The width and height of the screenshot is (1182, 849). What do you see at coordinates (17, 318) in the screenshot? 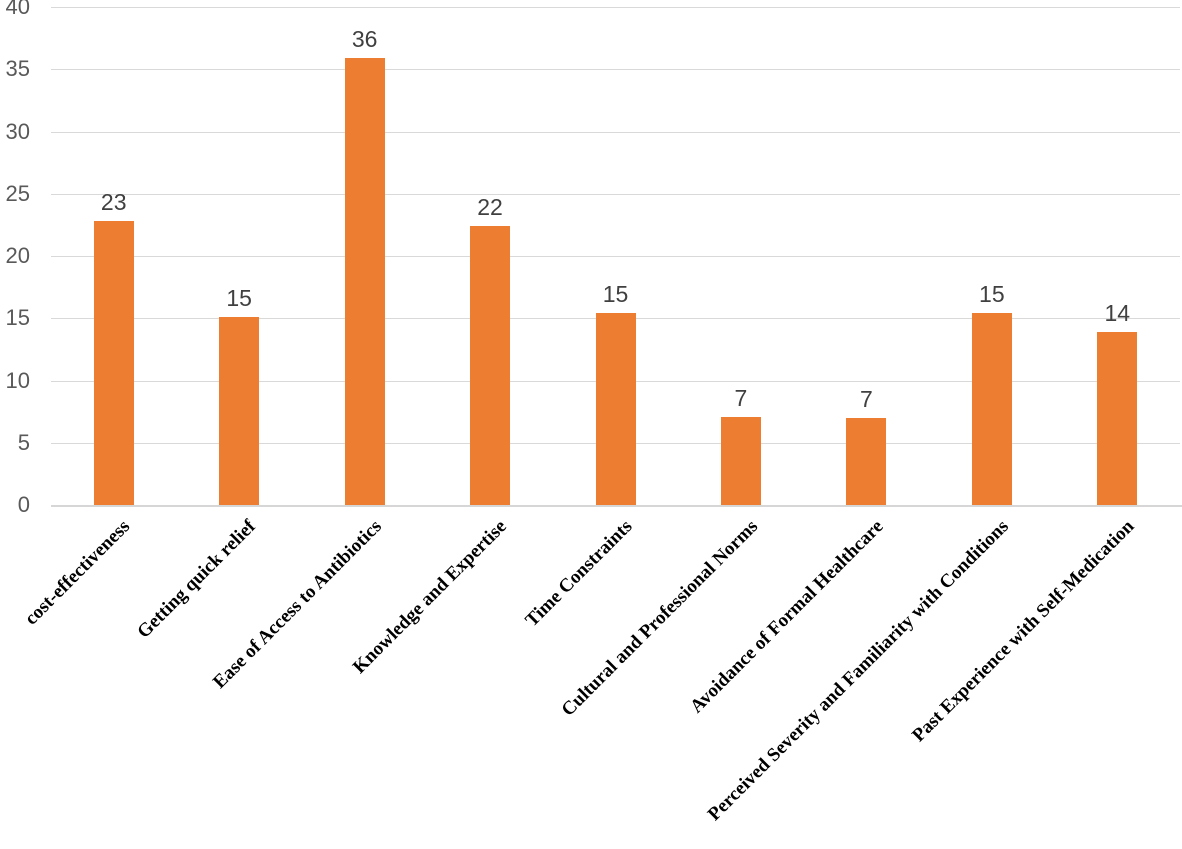
I see `y-axis-tick-label: 15` at bounding box center [17, 318].